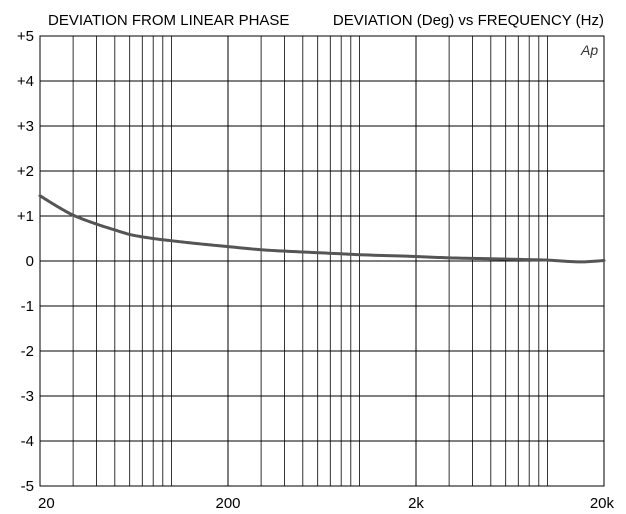 The width and height of the screenshot is (626, 514). Describe the element at coordinates (326, 503) in the screenshot. I see `x-axis-tick-labels: 20 200 2k 20k` at that location.